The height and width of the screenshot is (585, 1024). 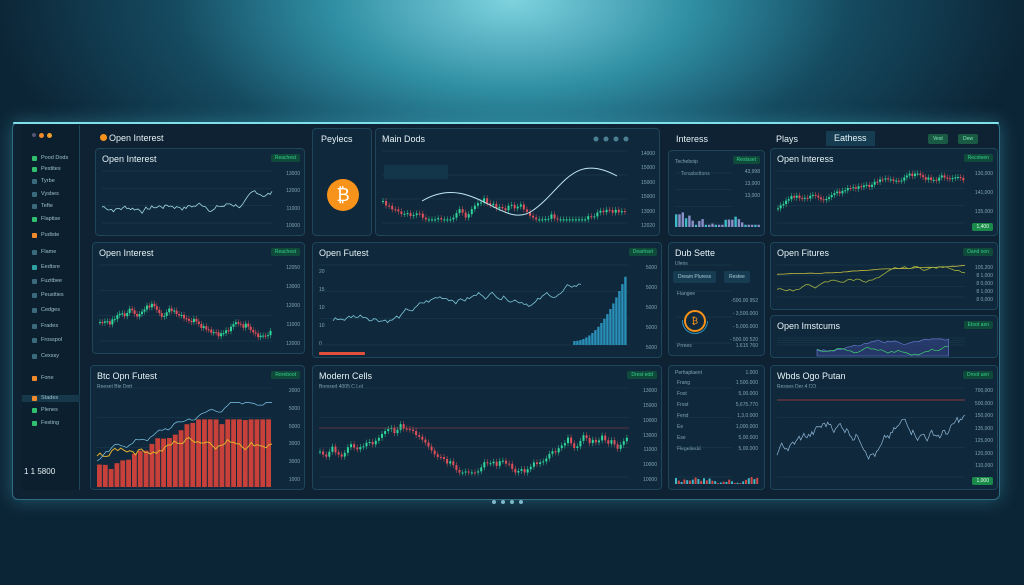 I want to click on sidebar-item: Fuzitbee, so click(x=47, y=281).